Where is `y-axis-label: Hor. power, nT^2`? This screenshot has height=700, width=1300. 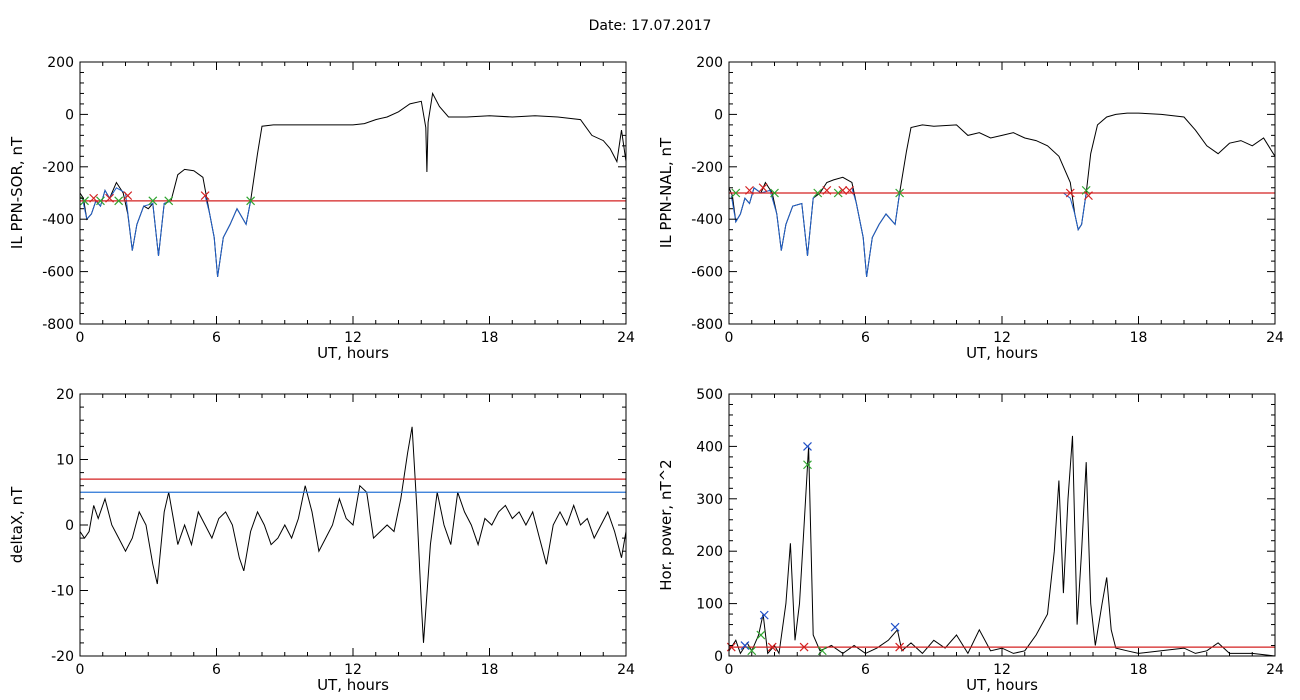
y-axis-label: Hor. power, nT^2 is located at coordinates (666, 524).